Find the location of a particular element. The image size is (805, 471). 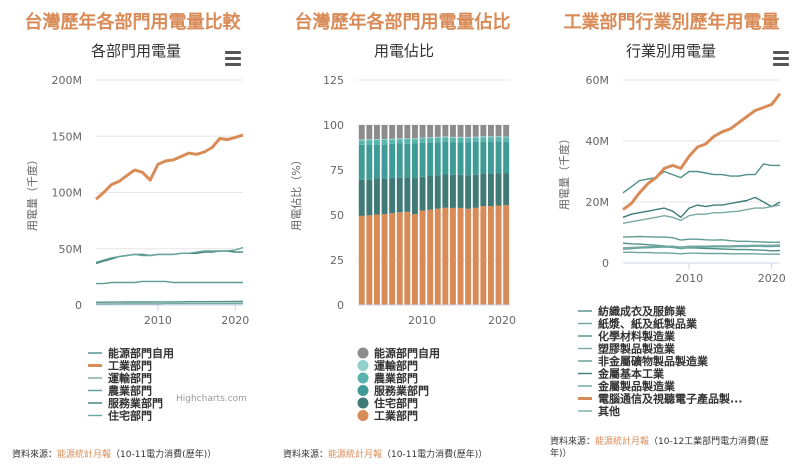

y-tick-label: 200M is located at coordinates (67, 80).